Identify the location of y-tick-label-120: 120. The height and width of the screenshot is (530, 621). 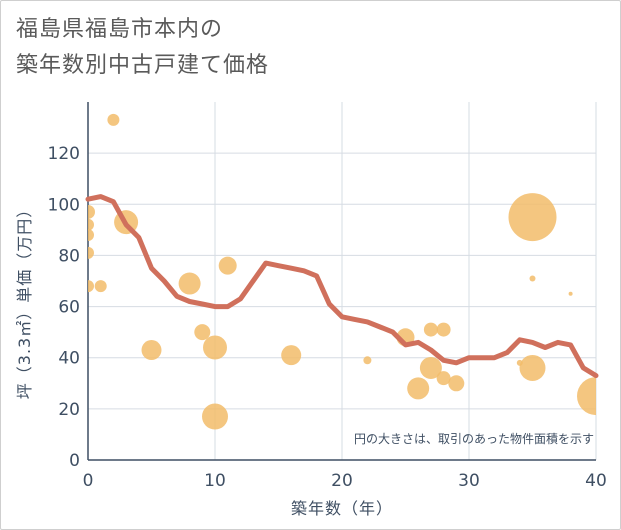
(64, 154).